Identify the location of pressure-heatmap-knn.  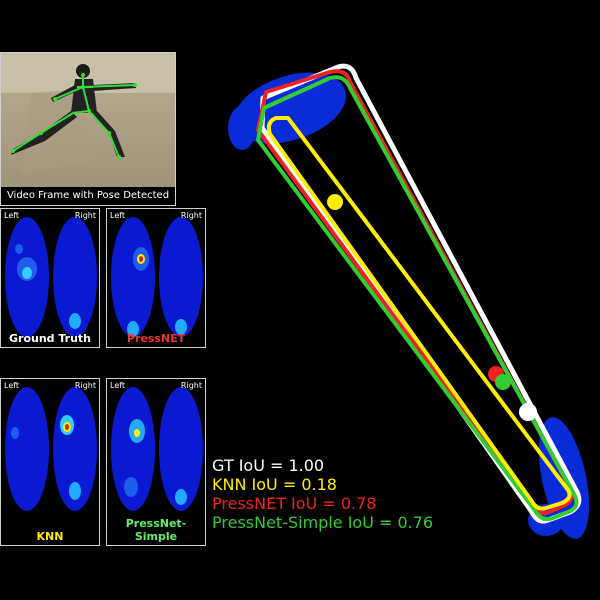
(51, 449).